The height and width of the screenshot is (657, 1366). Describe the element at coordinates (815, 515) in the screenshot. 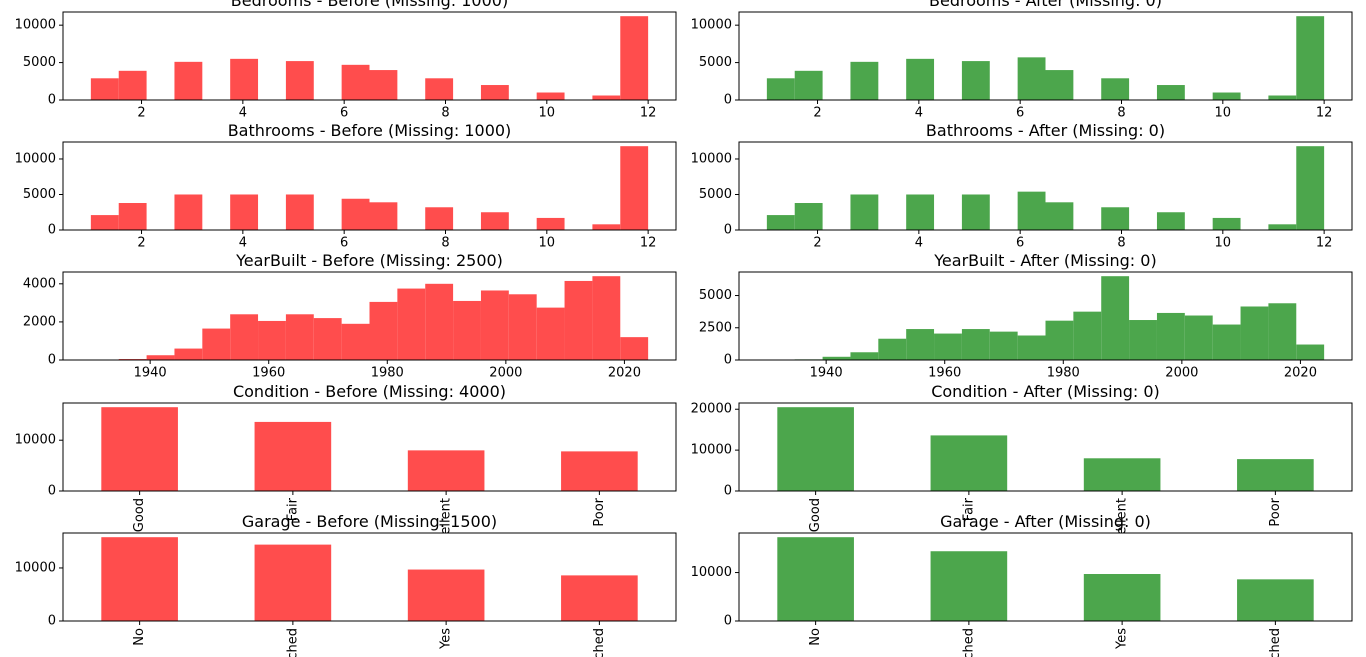

I see `x-tick-label: Good` at that location.